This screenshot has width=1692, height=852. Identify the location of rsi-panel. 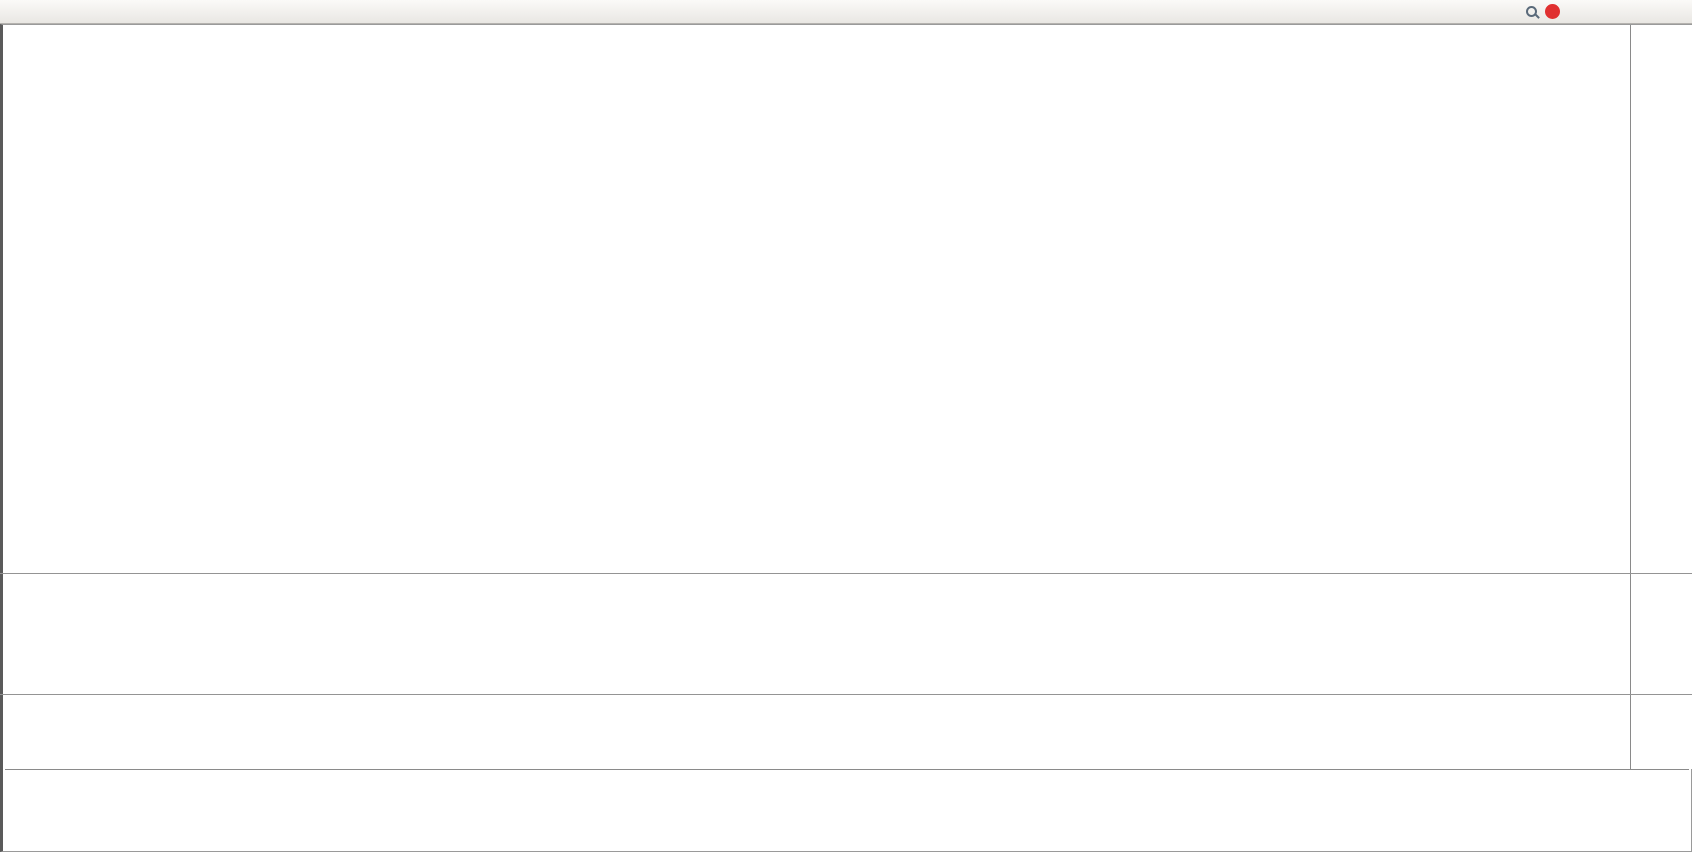
(817, 732).